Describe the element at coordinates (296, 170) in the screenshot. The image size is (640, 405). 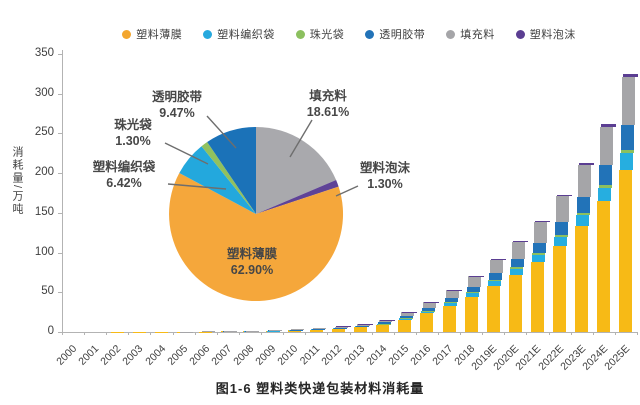
I see `pie-slice-filler` at that location.